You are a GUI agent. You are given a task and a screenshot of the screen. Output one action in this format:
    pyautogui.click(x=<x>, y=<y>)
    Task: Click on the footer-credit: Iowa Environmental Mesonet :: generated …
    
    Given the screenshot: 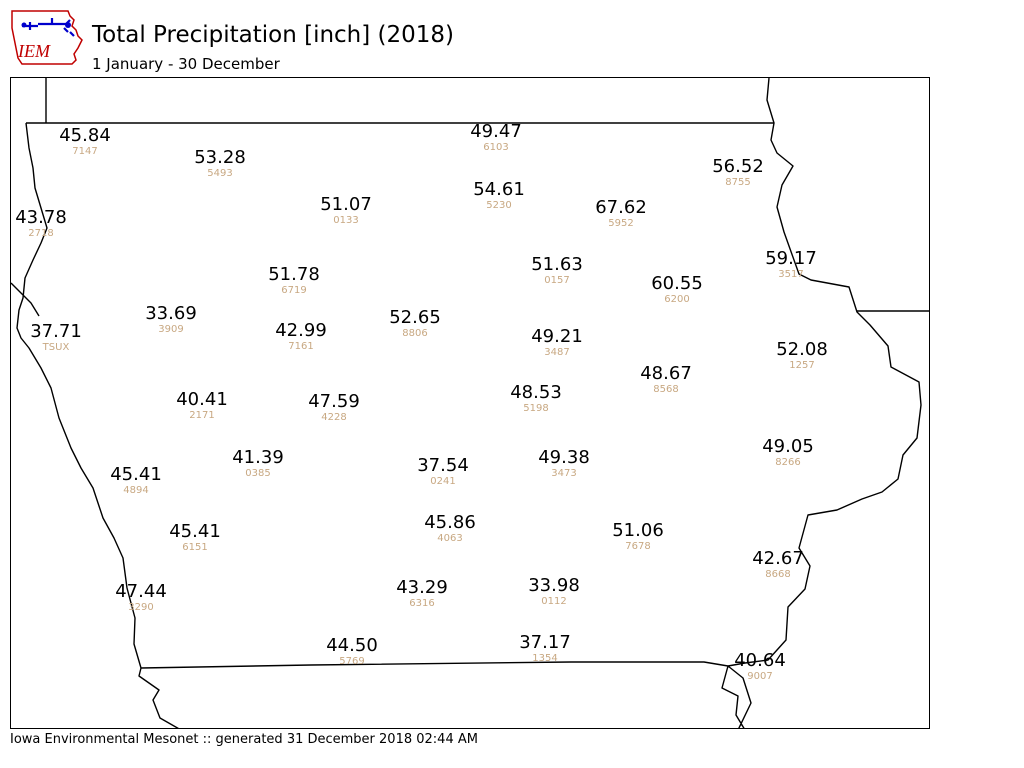 What is the action you would take?
    pyautogui.click(x=244, y=739)
    